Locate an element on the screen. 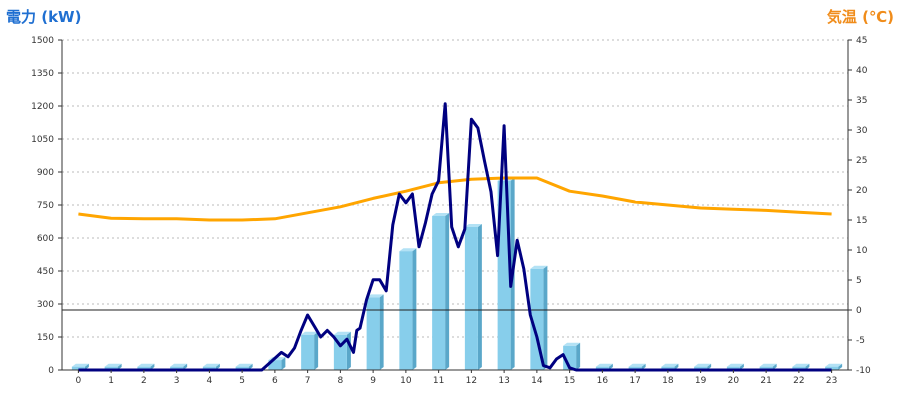  x-tick-label-9: 9 is located at coordinates (373, 381).